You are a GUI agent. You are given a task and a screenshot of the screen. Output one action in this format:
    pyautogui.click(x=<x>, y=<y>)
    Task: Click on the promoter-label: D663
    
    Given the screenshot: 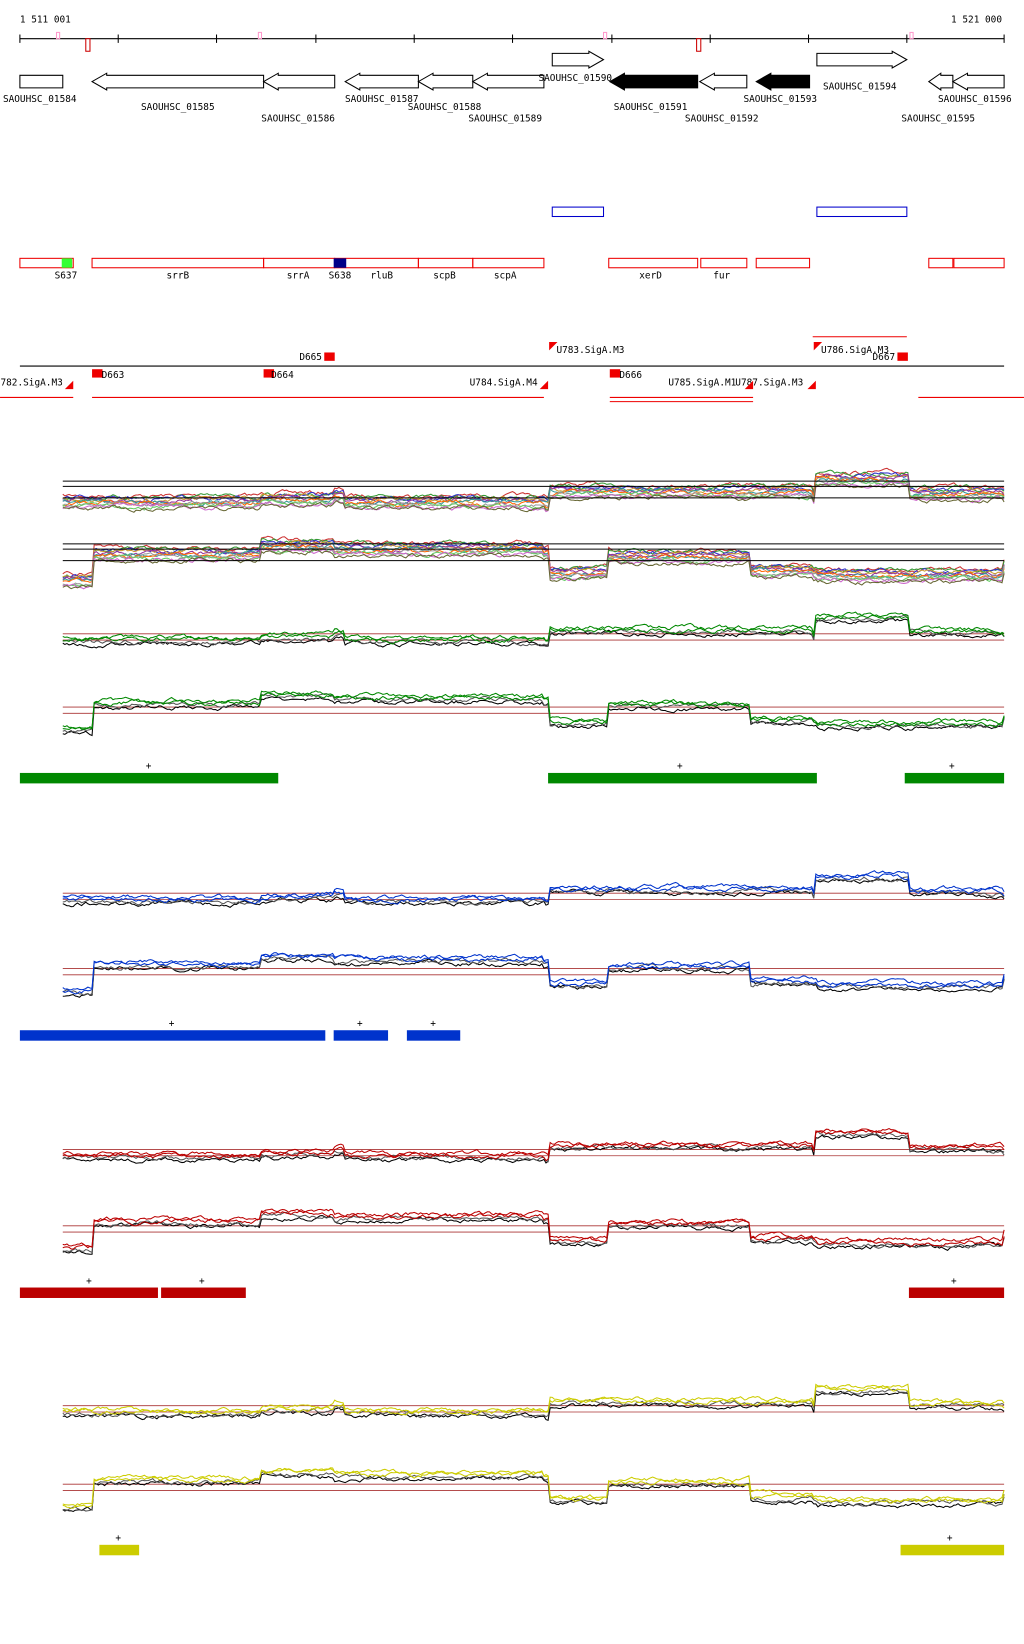 What is the action you would take?
    pyautogui.click(x=113, y=375)
    